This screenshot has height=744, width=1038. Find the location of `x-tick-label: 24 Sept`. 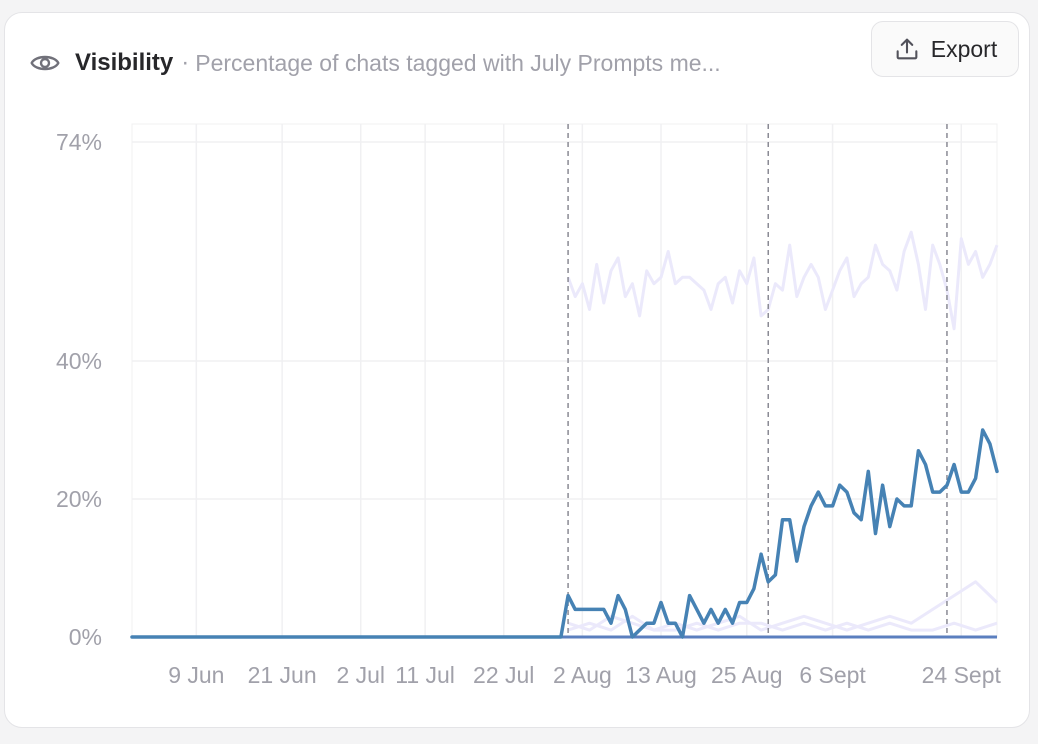

x-tick-label: 24 Sept is located at coordinates (962, 675).